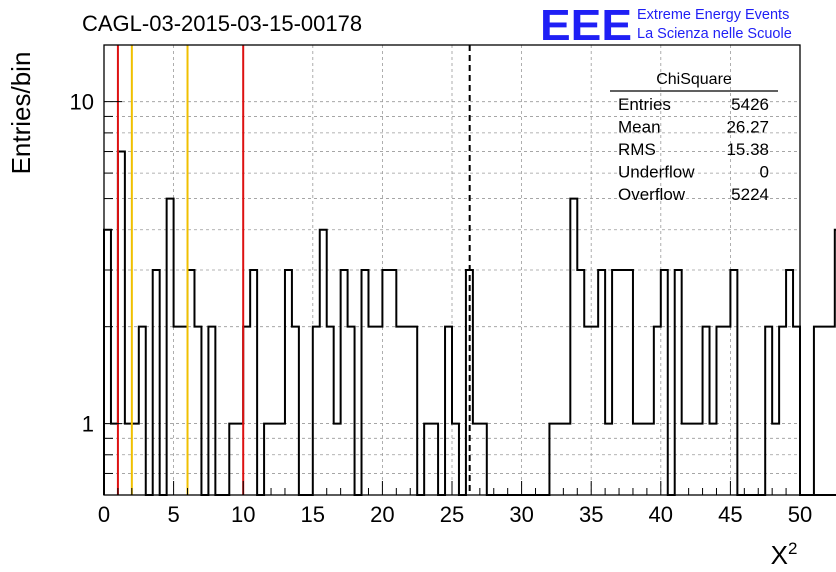  I want to click on x-tick-label: 50, so click(800, 514).